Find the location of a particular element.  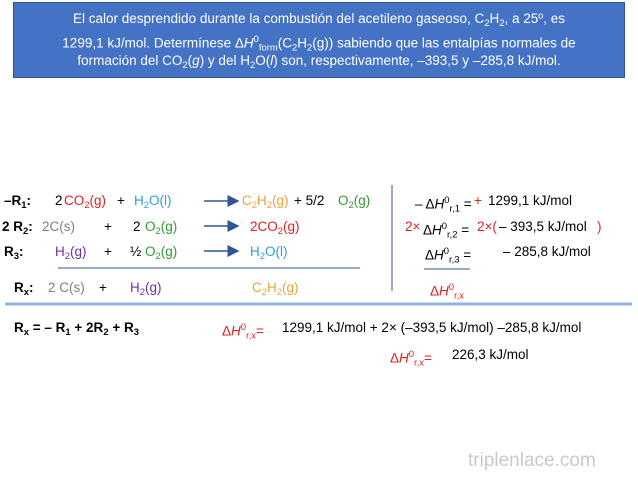

reaction-label: R3: is located at coordinates (14, 254).